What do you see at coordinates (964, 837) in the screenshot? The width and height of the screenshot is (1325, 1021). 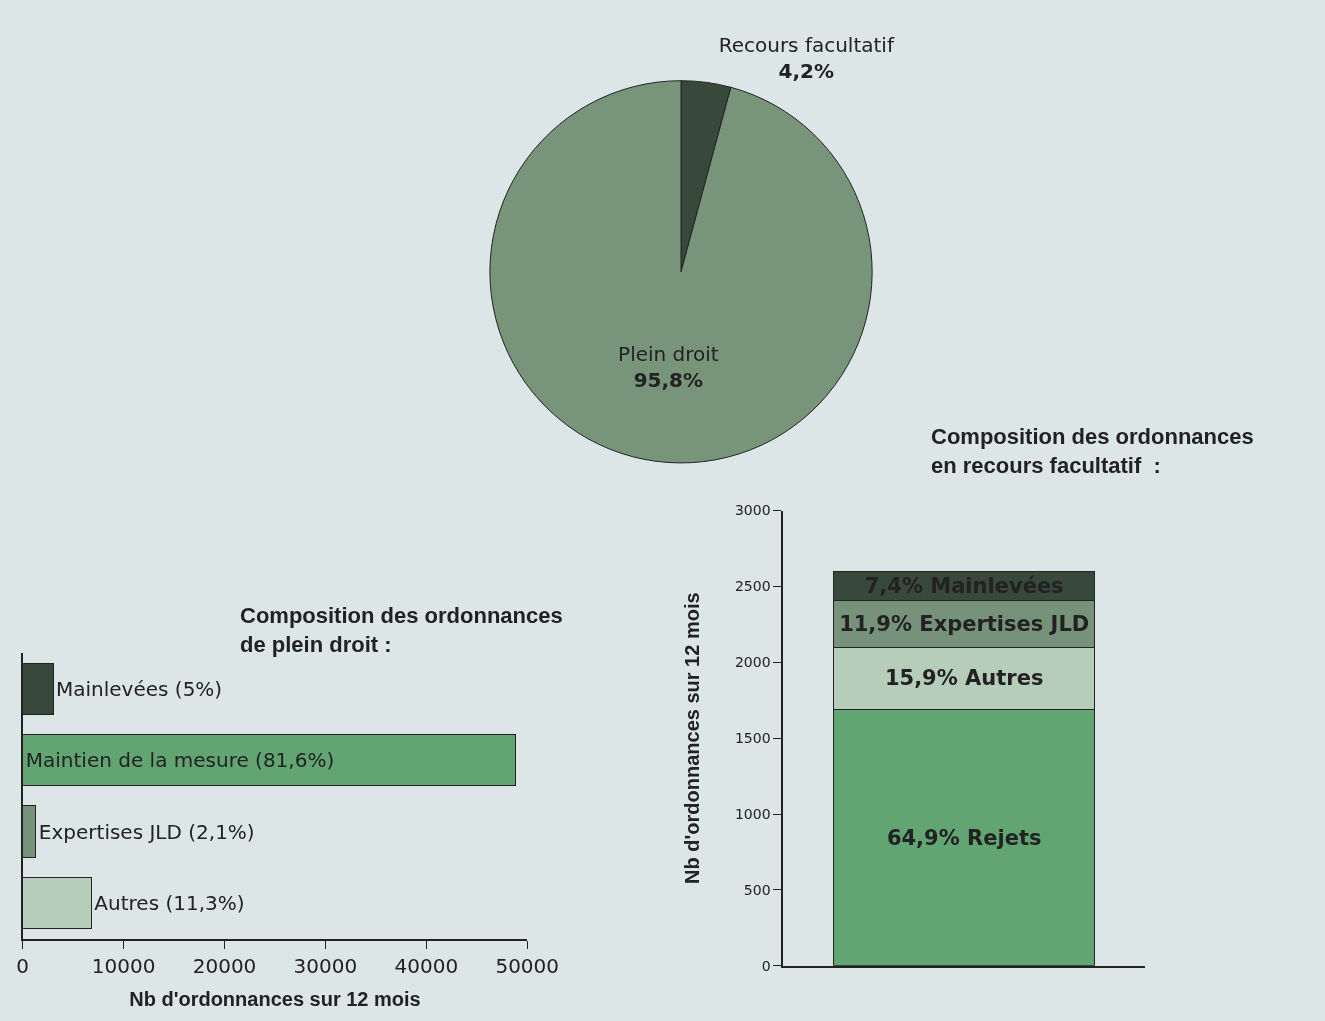 I see `series-label: 64,9% Rejets` at bounding box center [964, 837].